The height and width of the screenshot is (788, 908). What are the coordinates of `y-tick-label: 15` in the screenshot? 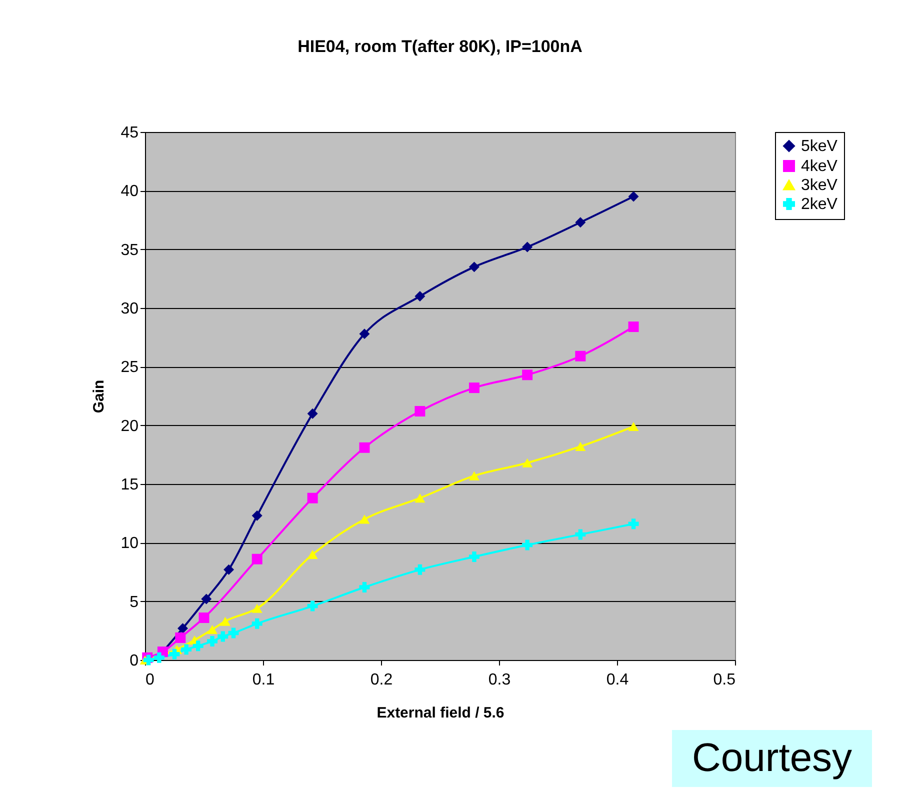 It's located at (129, 485).